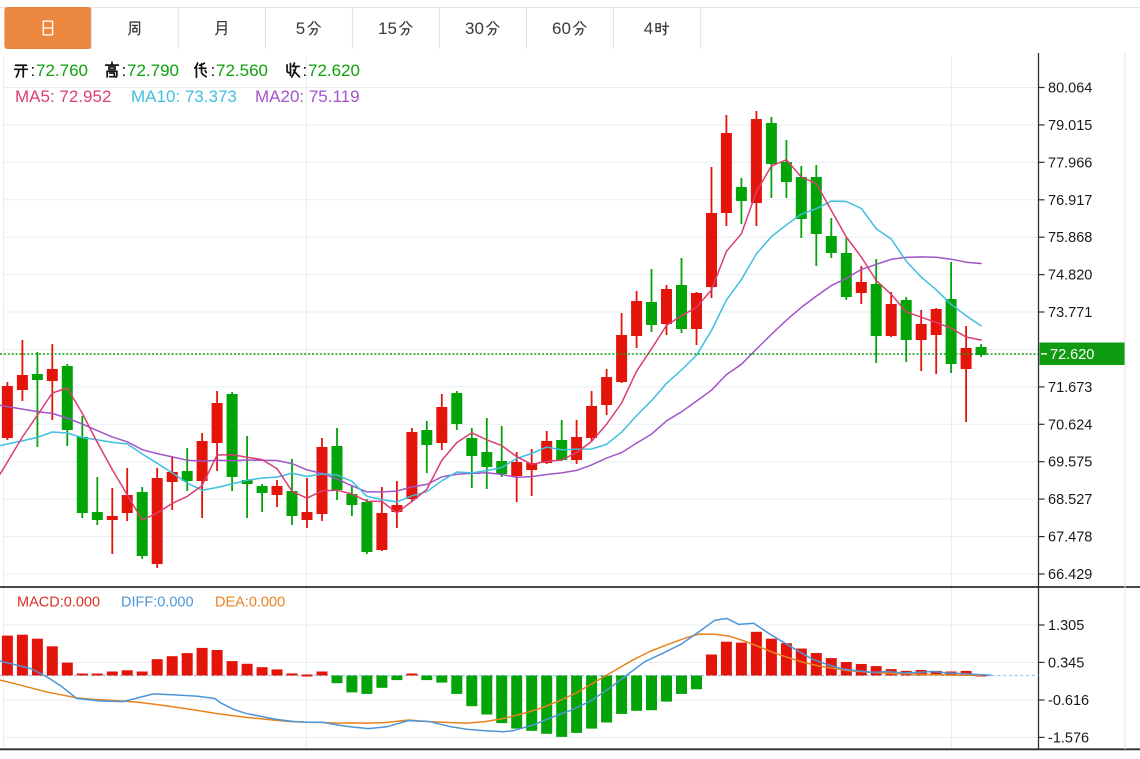 This screenshot has height=759, width=1140. Describe the element at coordinates (1070, 313) in the screenshot. I see `svg-text: 73.771` at that location.